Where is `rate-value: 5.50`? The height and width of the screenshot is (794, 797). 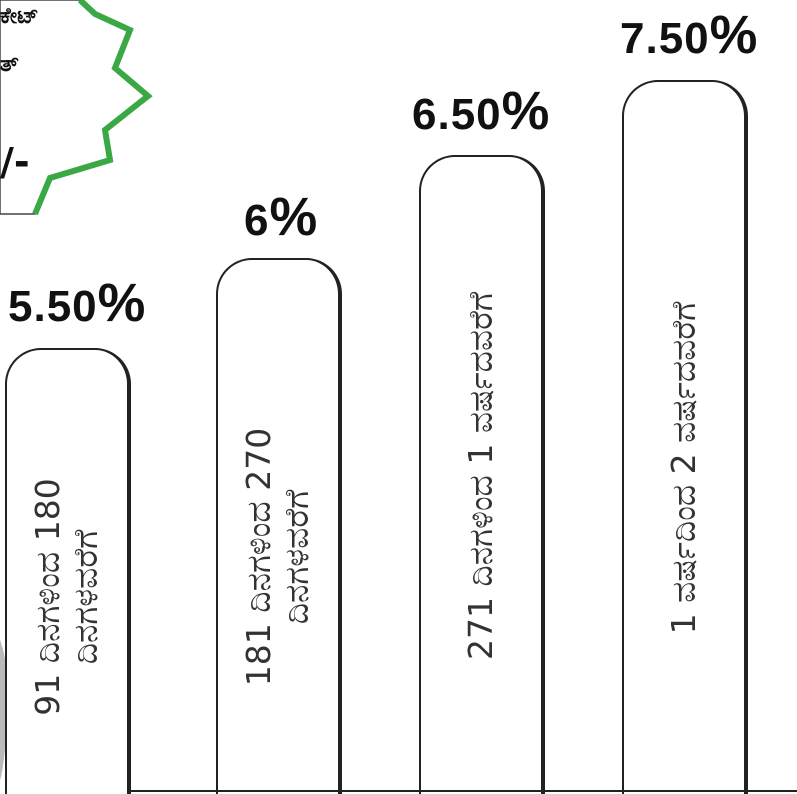 rate-value: 5.50 is located at coordinates (53, 306).